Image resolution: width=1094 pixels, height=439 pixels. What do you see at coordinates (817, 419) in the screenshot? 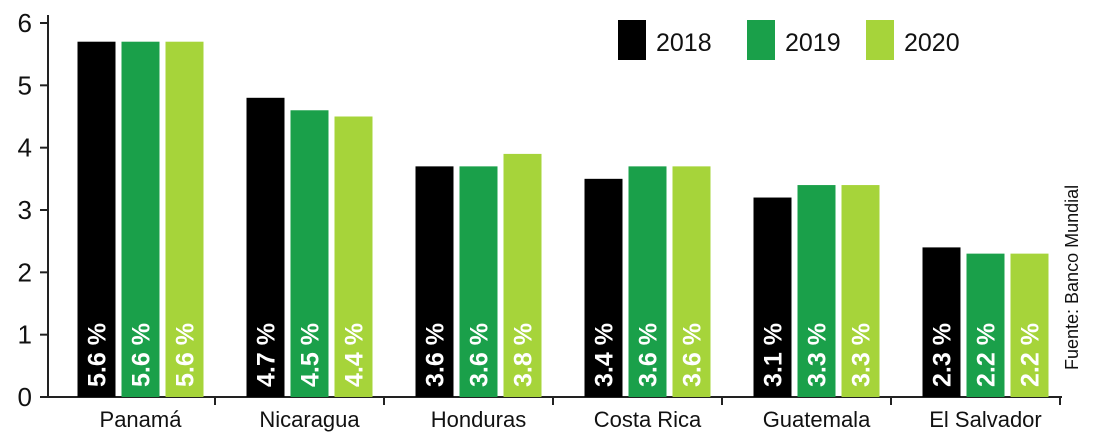
I see `category-label: Guatemala` at bounding box center [817, 419].